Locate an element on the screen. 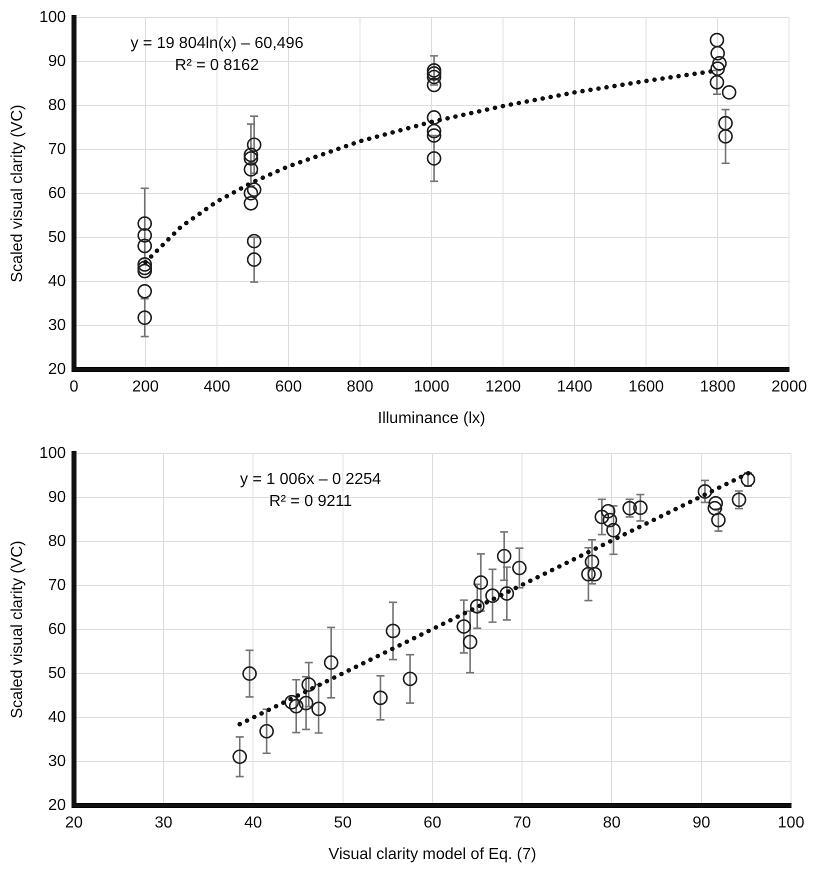 The width and height of the screenshot is (815, 879). y-tick-label: 50 is located at coordinates (57, 673).